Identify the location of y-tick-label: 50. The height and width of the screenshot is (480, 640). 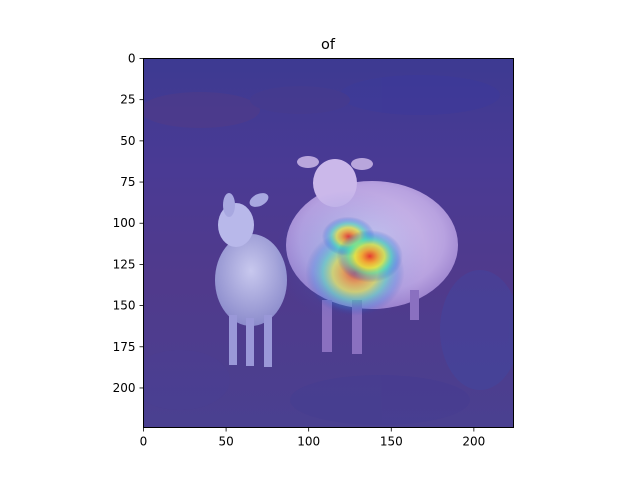
(127, 141).